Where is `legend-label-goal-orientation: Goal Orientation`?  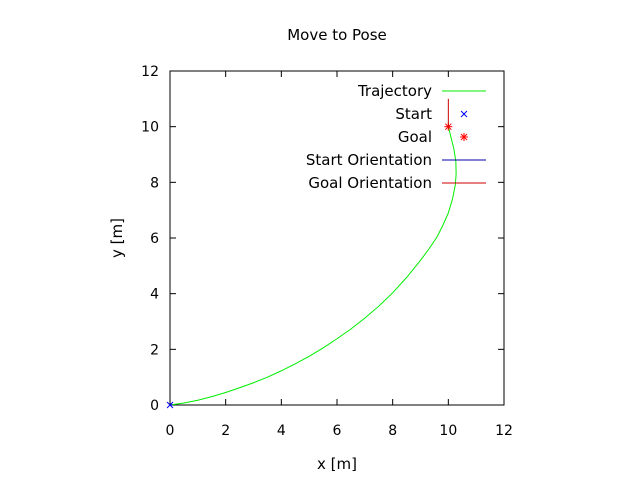
legend-label-goal-orientation: Goal Orientation is located at coordinates (370, 183).